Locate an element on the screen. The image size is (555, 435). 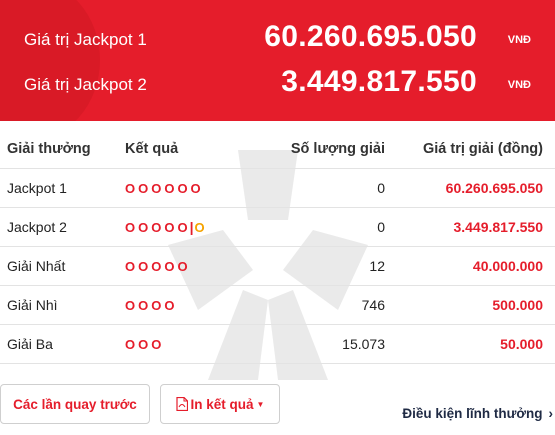
winner-count: 15.073 is located at coordinates (320, 344).